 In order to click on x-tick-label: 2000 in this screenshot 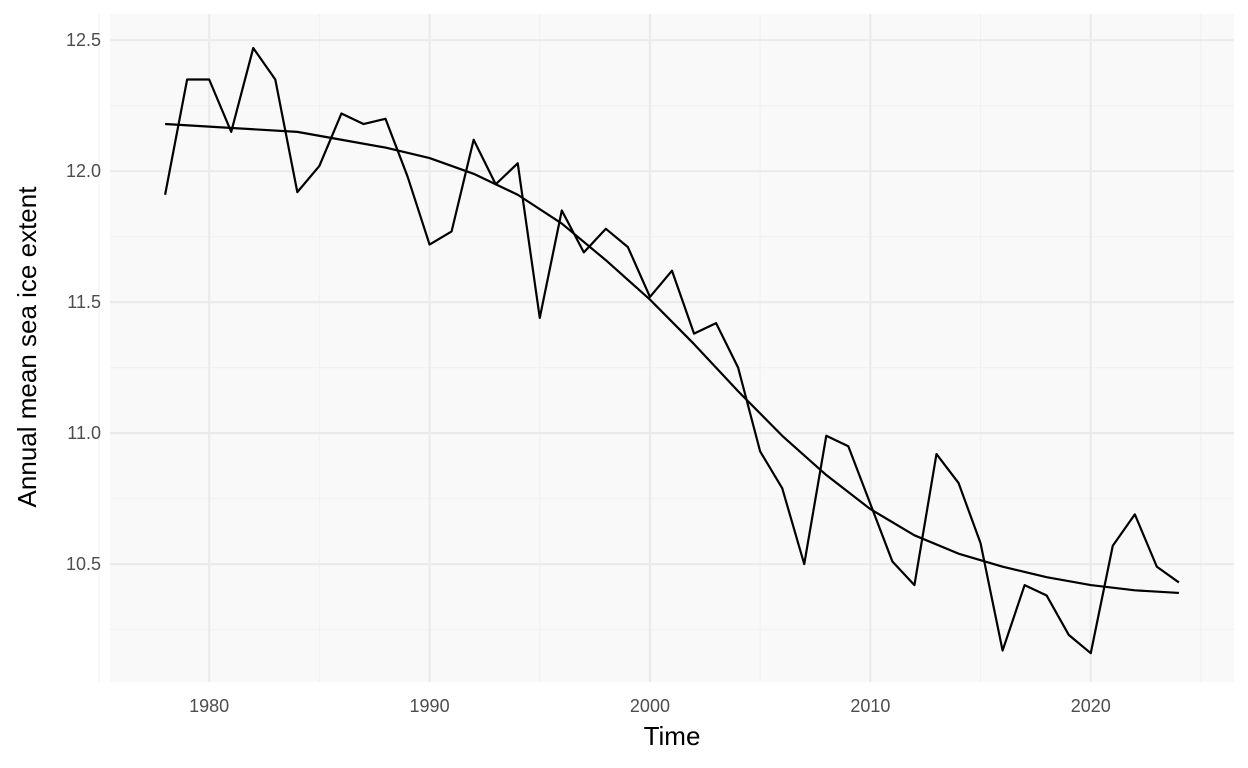, I will do `click(650, 706)`.